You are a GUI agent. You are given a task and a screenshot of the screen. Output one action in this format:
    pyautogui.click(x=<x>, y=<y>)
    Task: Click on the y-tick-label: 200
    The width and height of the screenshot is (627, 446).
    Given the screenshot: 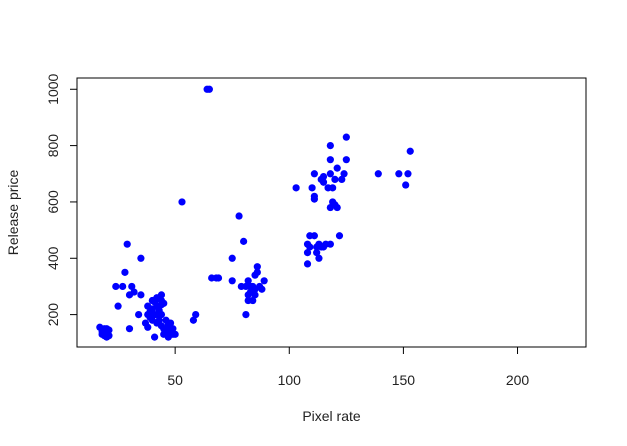 What is the action you would take?
    pyautogui.click(x=53, y=315)
    